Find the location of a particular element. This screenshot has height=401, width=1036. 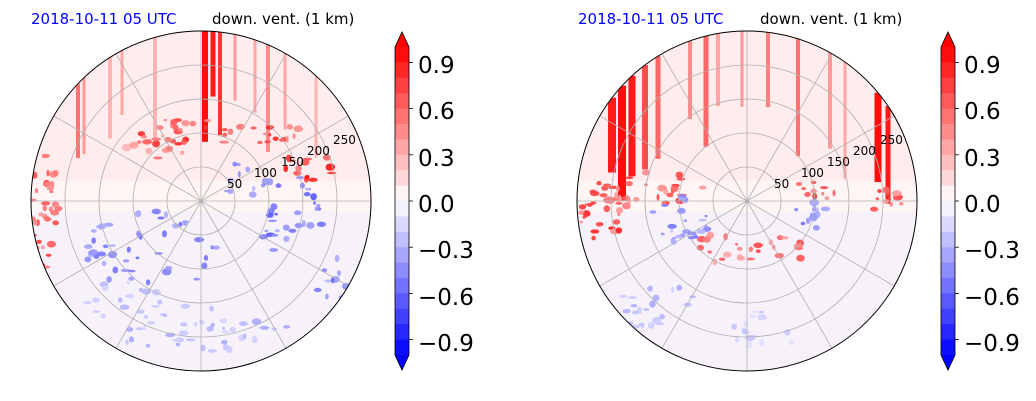

colorbar-ticks-left: 0.9 0.6 0.3 0.0 −0.3 −0.6 −0.9 is located at coordinates (446, 205).